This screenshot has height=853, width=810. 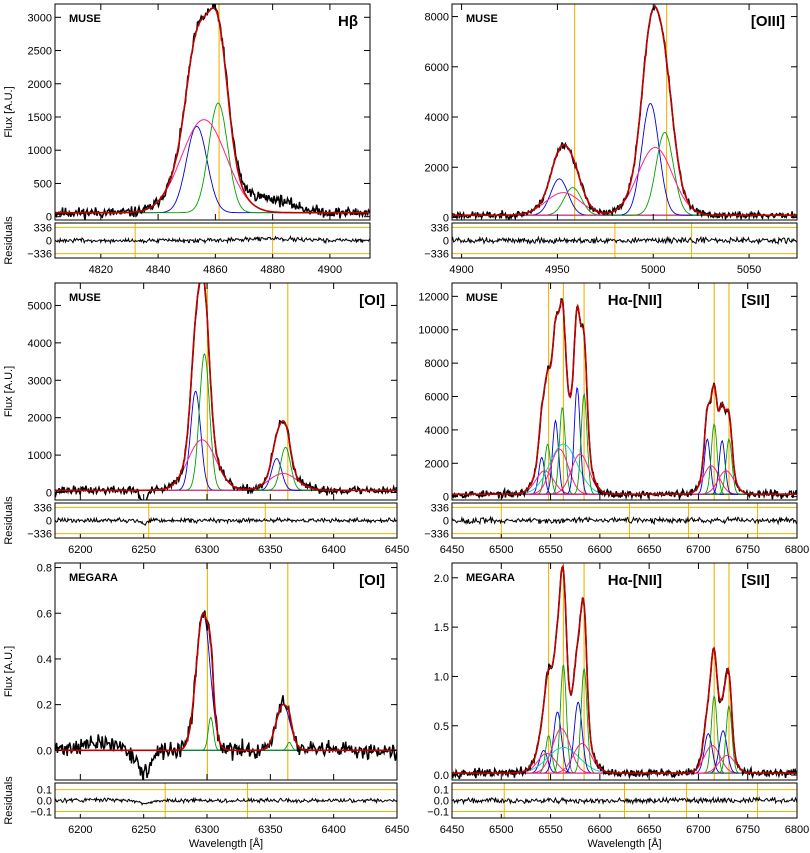 I want to click on x-tick-label: 6700, so click(x=698, y=830).